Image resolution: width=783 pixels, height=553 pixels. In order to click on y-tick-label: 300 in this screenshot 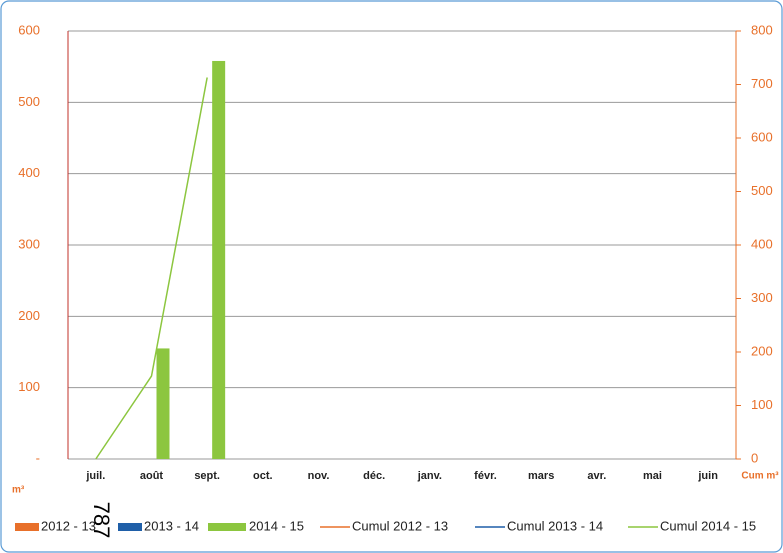, I will do `click(29, 243)`.